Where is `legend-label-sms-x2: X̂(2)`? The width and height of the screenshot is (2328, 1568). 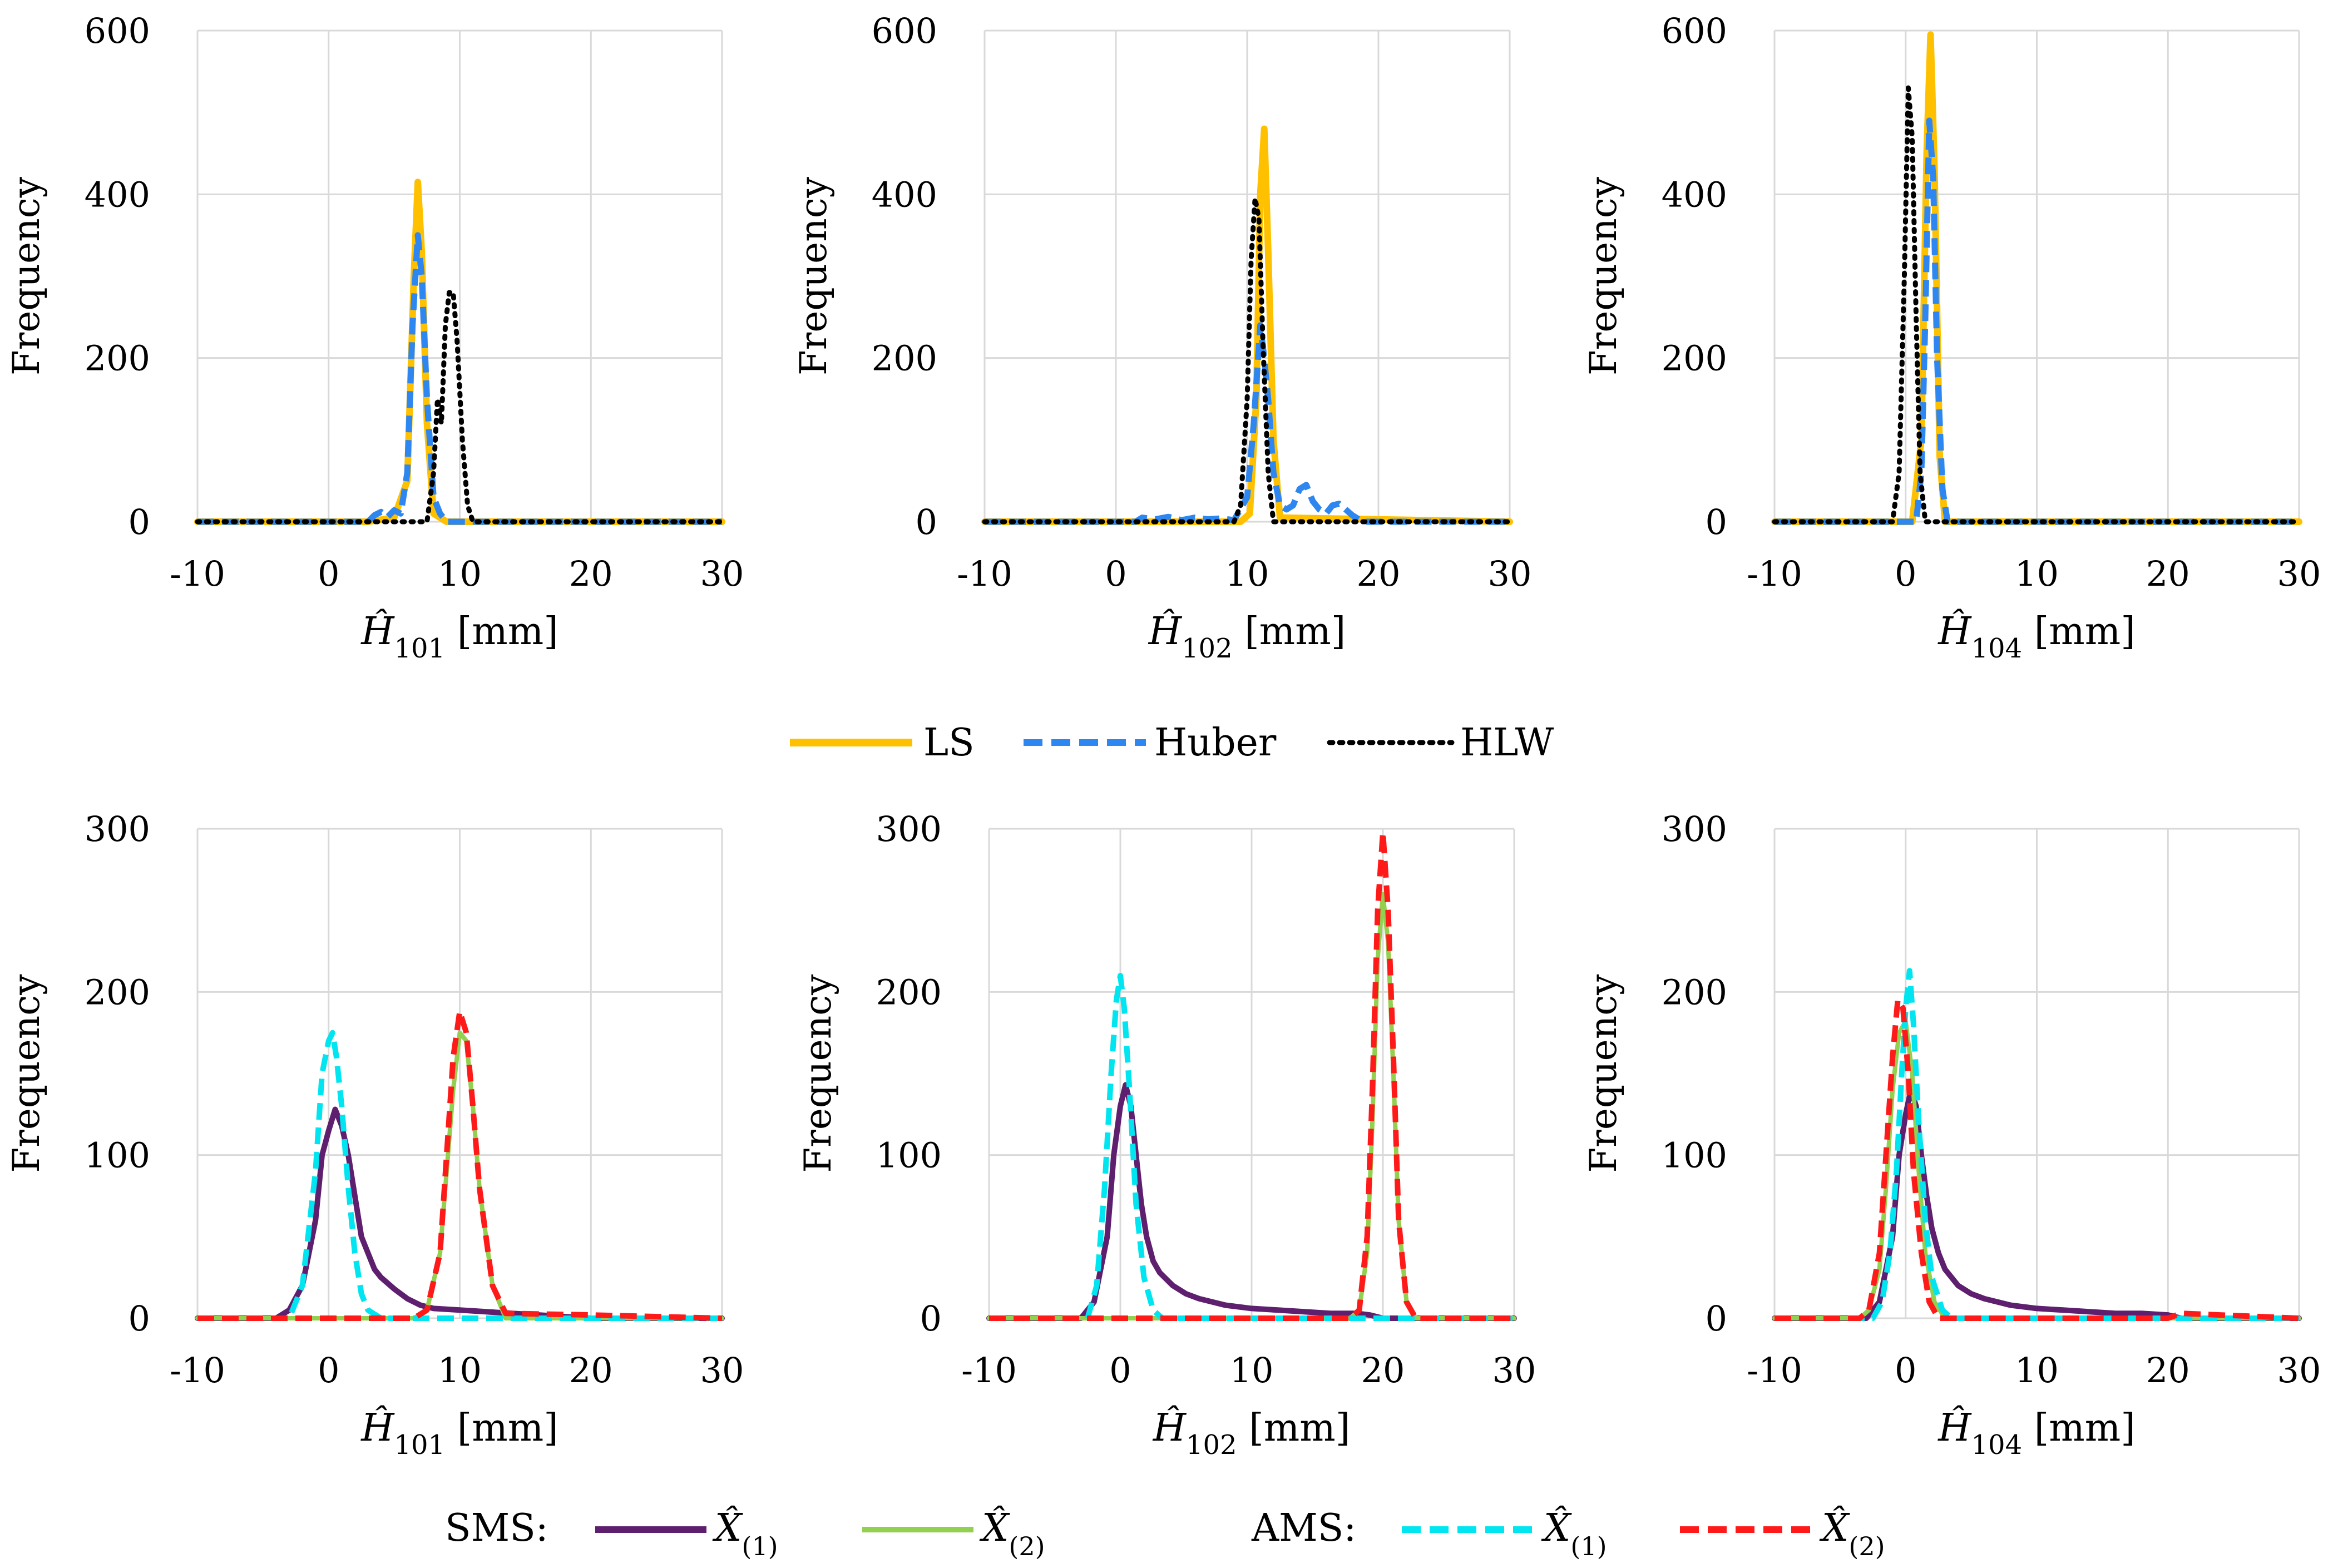
legend-label-sms-x2: X̂(2) is located at coordinates (1012, 1533).